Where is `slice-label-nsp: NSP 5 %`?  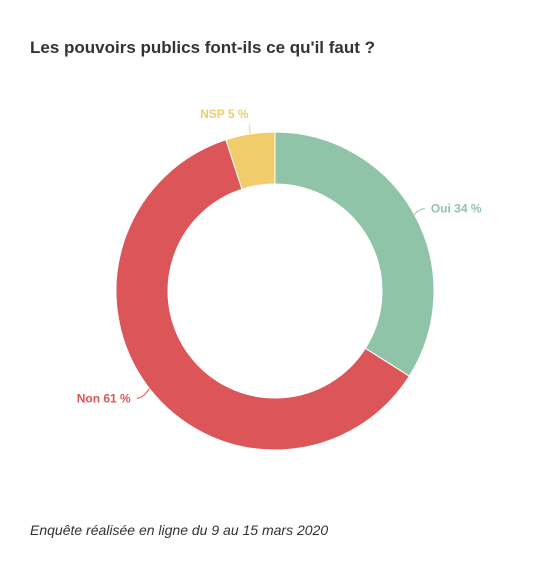 slice-label-nsp: NSP 5 % is located at coordinates (224, 114).